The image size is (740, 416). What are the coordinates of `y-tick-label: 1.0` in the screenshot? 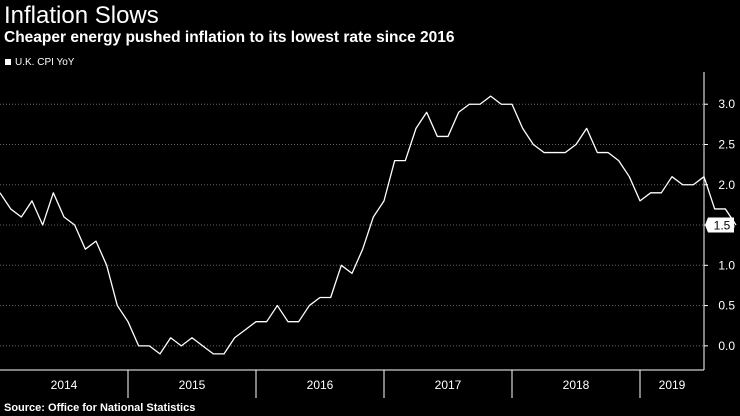 It's located at (726, 265).